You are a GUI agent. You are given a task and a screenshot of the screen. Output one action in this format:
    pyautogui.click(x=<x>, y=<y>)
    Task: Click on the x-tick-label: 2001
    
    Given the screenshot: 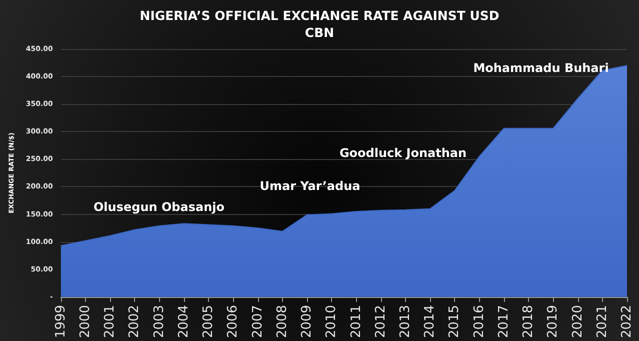 What is the action you would take?
    pyautogui.click(x=110, y=321)
    